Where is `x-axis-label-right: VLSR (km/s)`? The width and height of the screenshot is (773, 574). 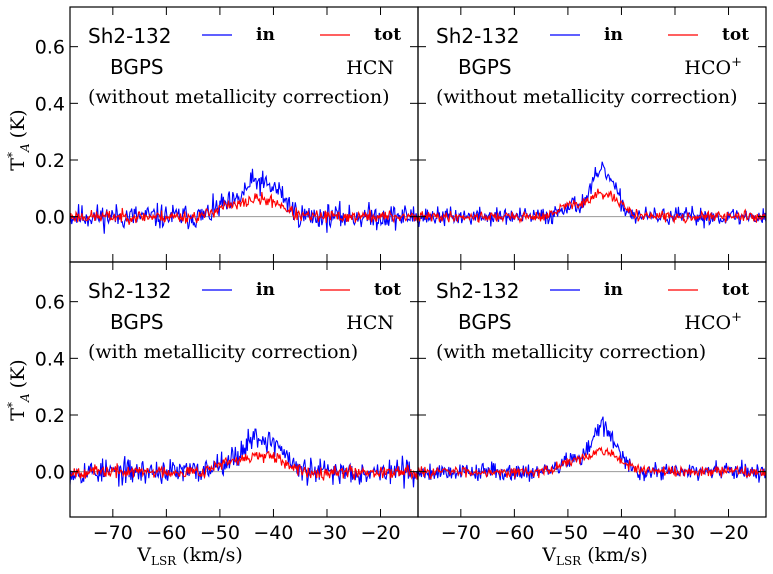
x-axis-label-right: VLSR (km/s) is located at coordinates (594, 556).